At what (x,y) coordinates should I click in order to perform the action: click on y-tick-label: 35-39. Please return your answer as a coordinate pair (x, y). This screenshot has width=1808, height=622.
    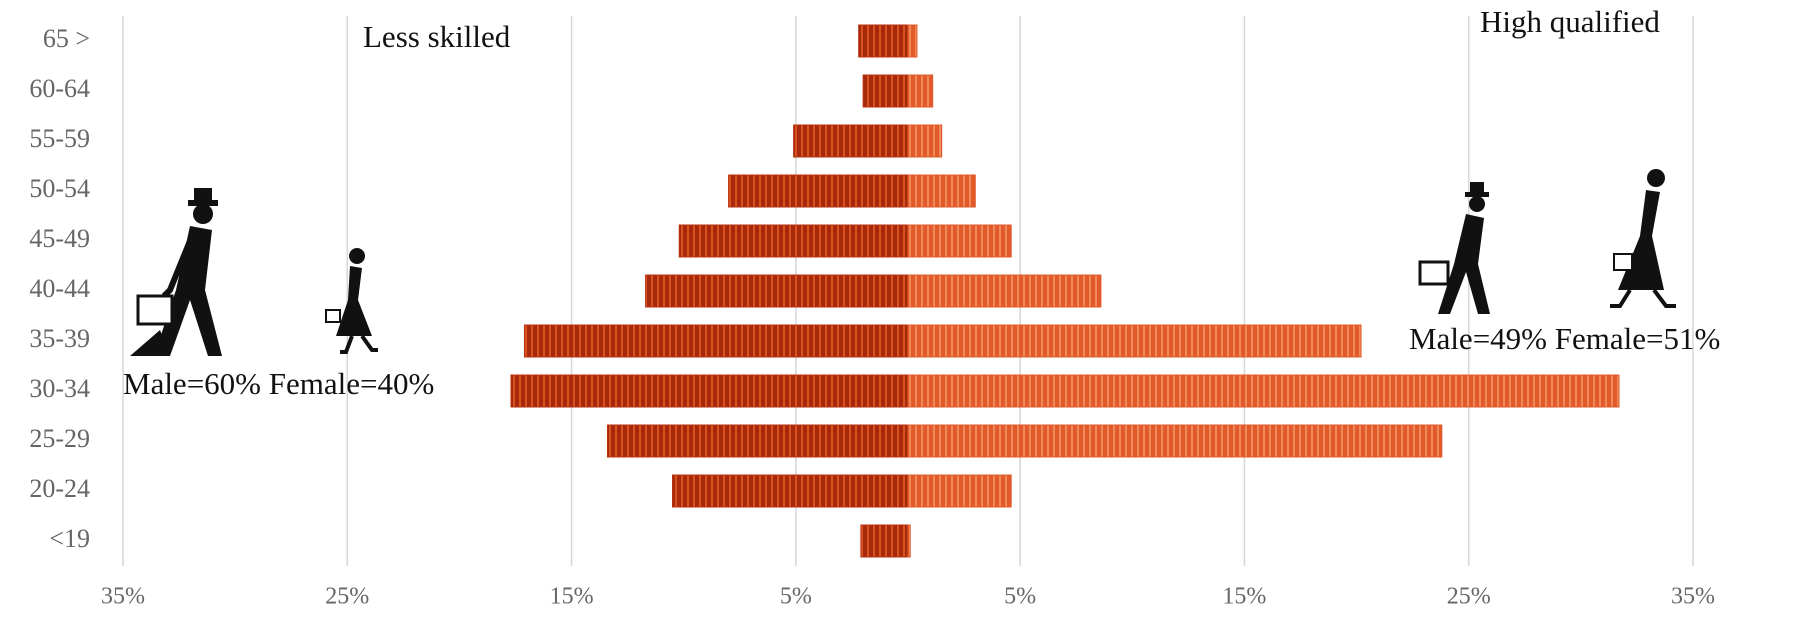
    Looking at the image, I should click on (59, 338).